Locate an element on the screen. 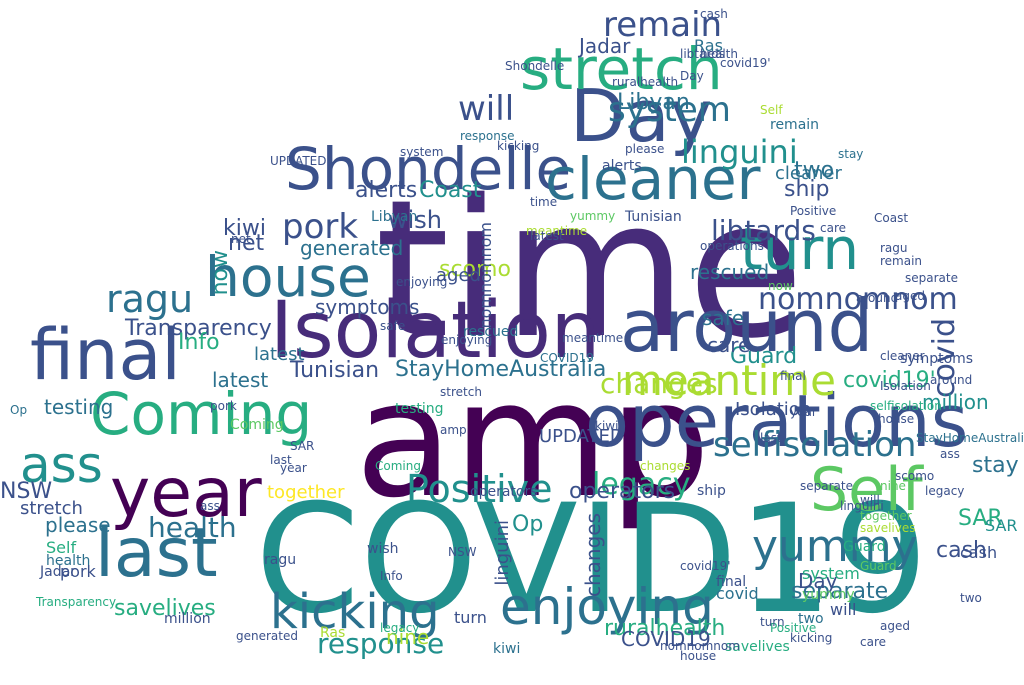 Image resolution: width=1024 pixels, height=685 pixels. word-meantime: meantime is located at coordinates (593, 338).